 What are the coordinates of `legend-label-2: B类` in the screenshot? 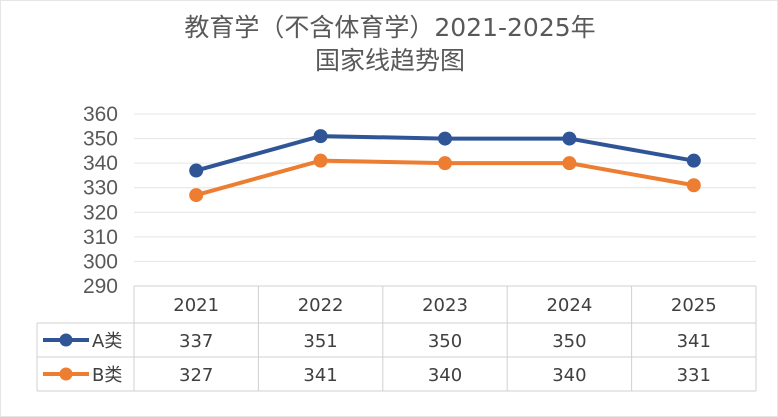 It's located at (107, 375).